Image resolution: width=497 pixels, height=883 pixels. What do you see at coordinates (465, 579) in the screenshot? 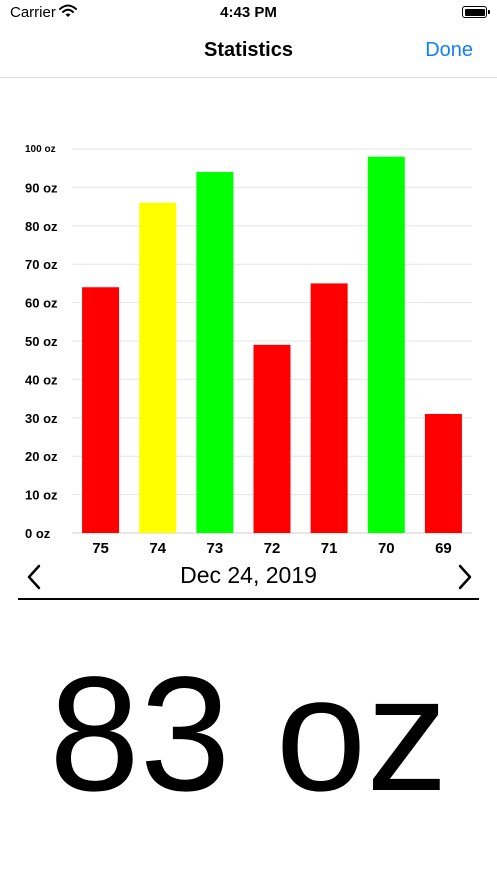
I see `chevron-right-icon` at bounding box center [465, 579].